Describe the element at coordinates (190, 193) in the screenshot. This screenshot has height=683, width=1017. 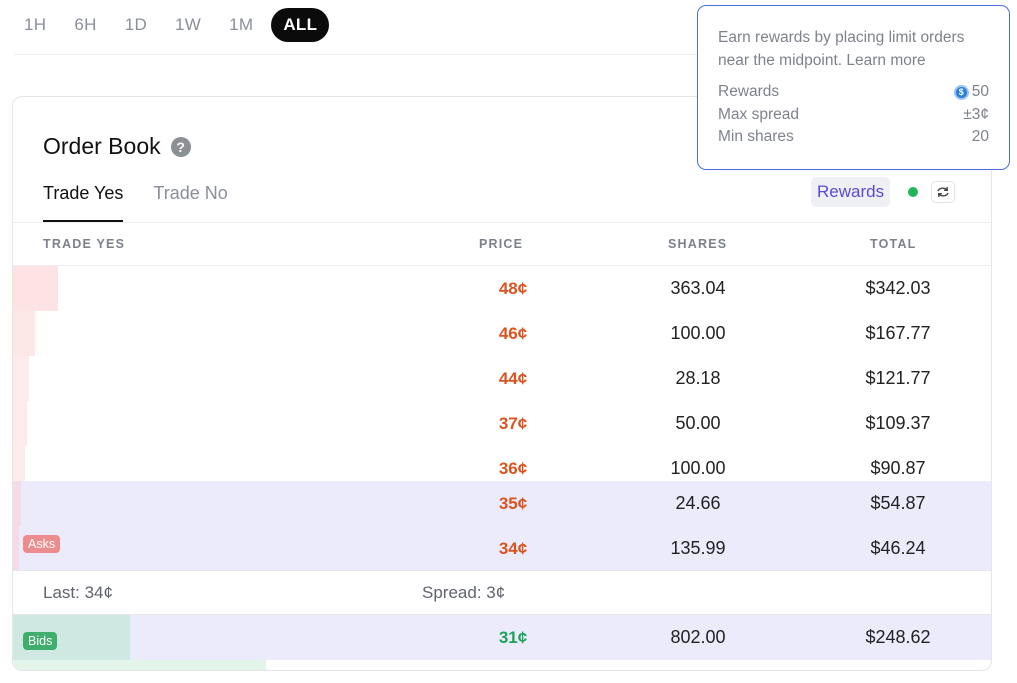
I see `tab-trade-no: Trade No` at that location.